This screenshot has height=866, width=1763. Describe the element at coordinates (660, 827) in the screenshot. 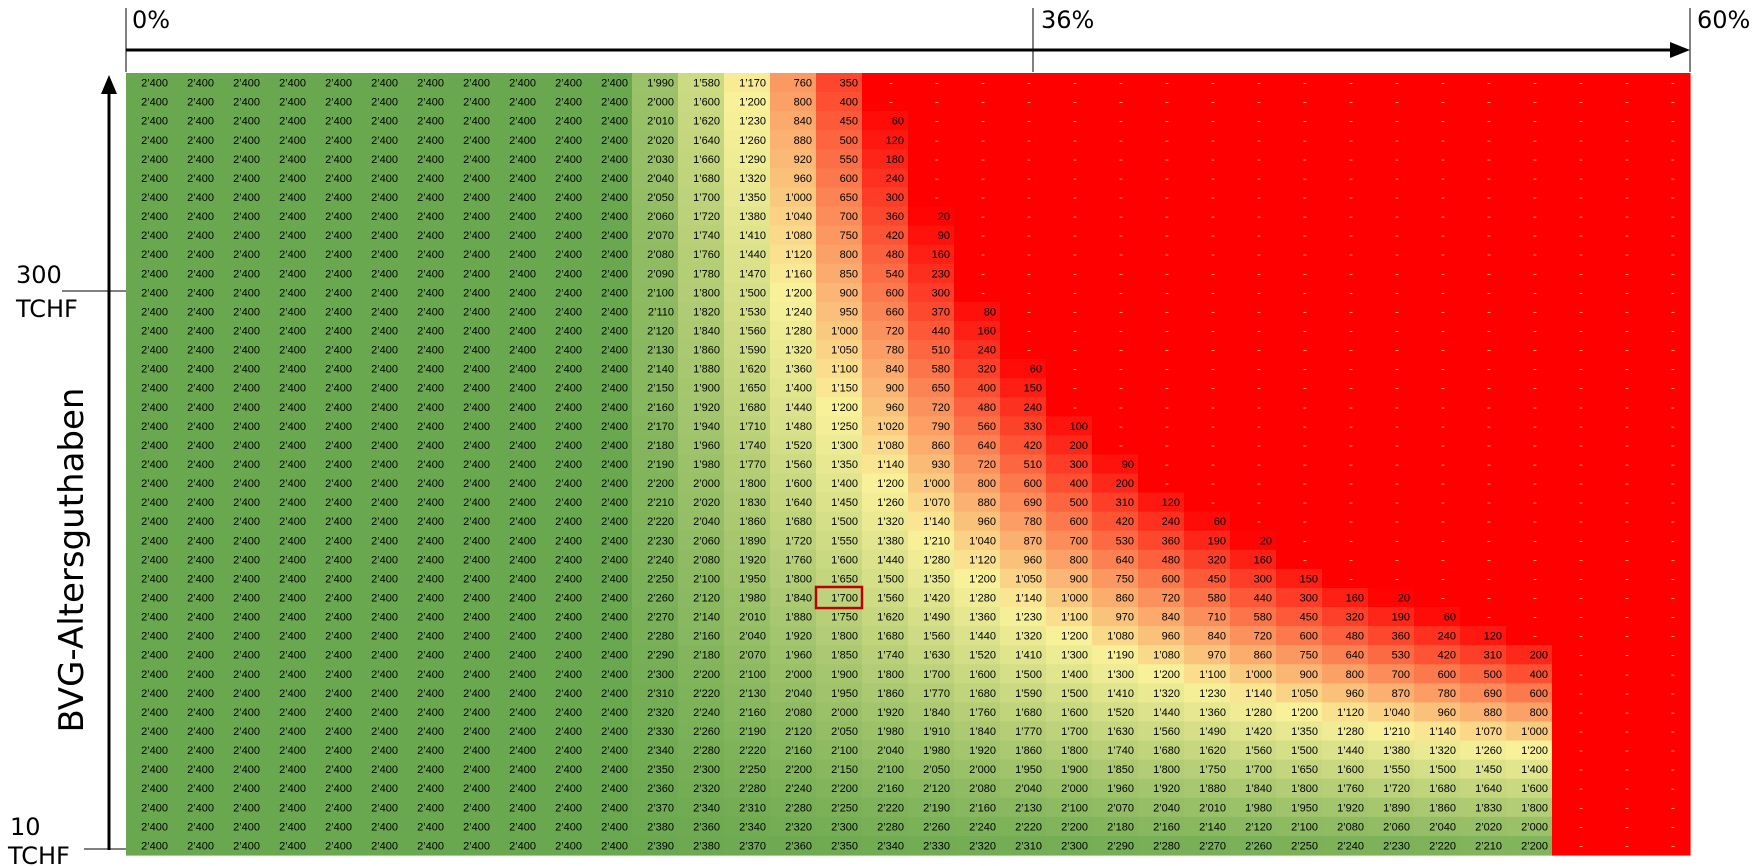

I see `heatmap-cell-value: 2’380` at that location.